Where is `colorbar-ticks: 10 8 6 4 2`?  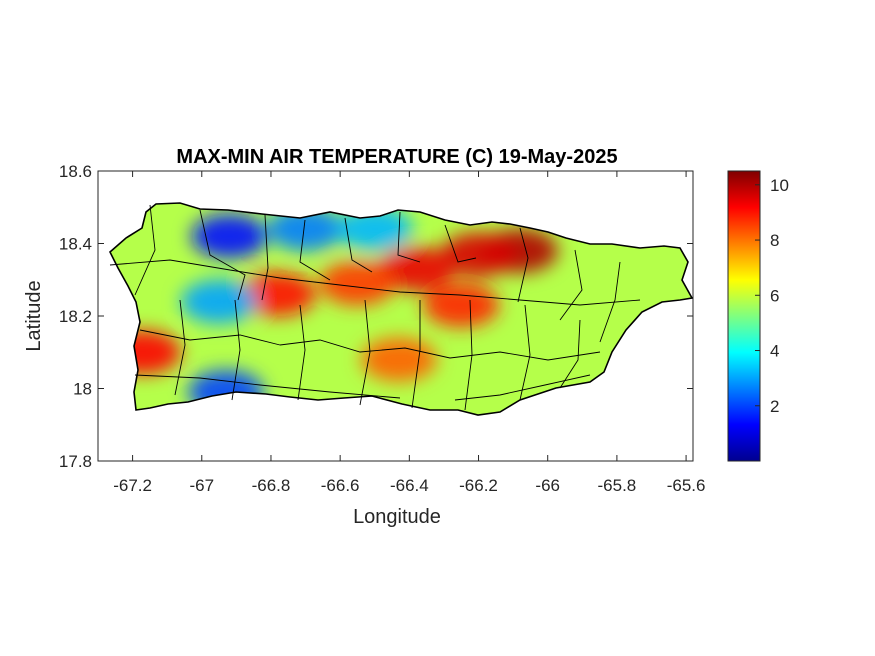 colorbar-ticks: 10 8 6 4 2 is located at coordinates (772, 296).